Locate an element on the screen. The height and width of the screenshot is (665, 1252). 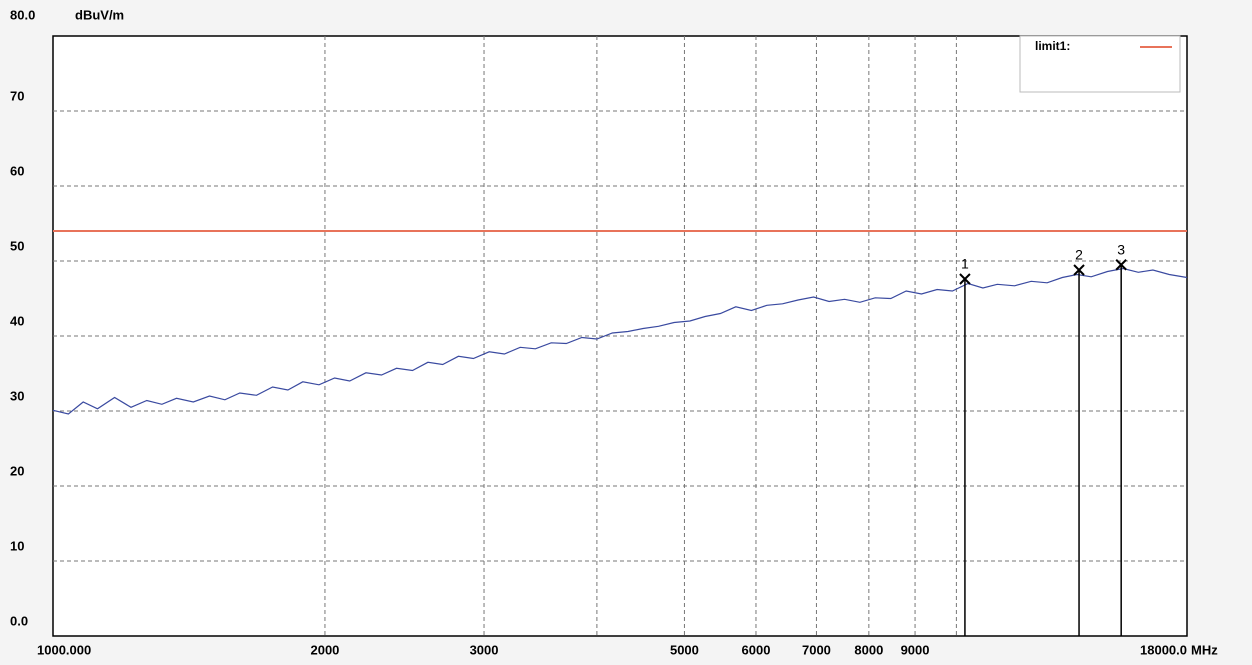
y-tick-label: 70 is located at coordinates (17, 95).